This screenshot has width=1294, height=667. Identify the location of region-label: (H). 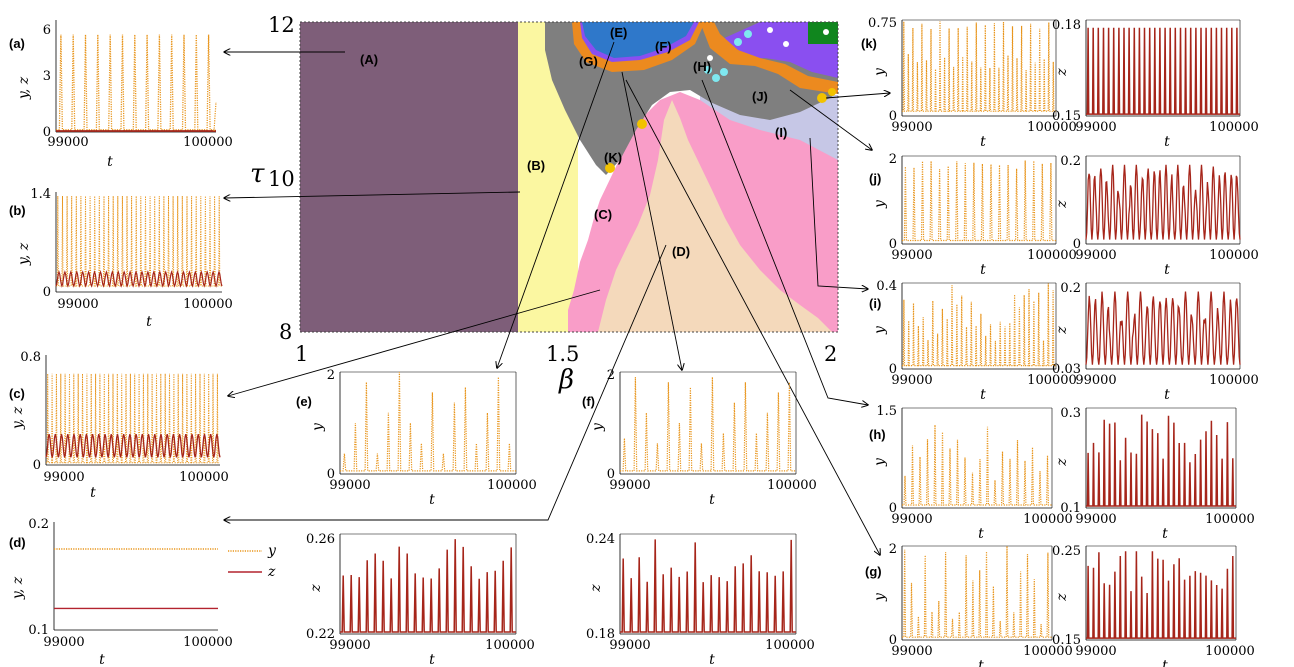
(702, 66).